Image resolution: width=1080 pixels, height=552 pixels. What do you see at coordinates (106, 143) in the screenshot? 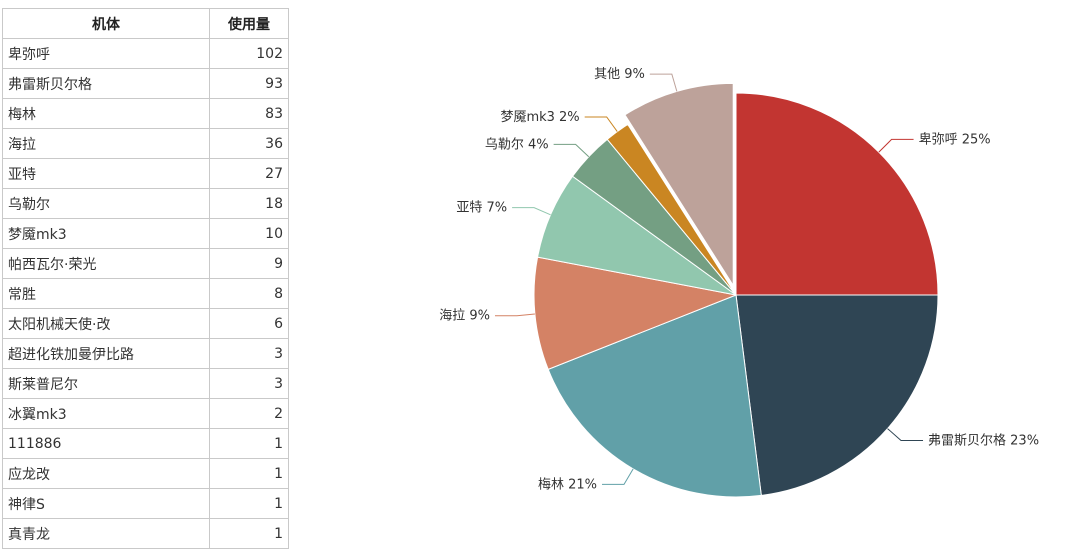
I see `model-name-cell: 海拉` at bounding box center [106, 143].